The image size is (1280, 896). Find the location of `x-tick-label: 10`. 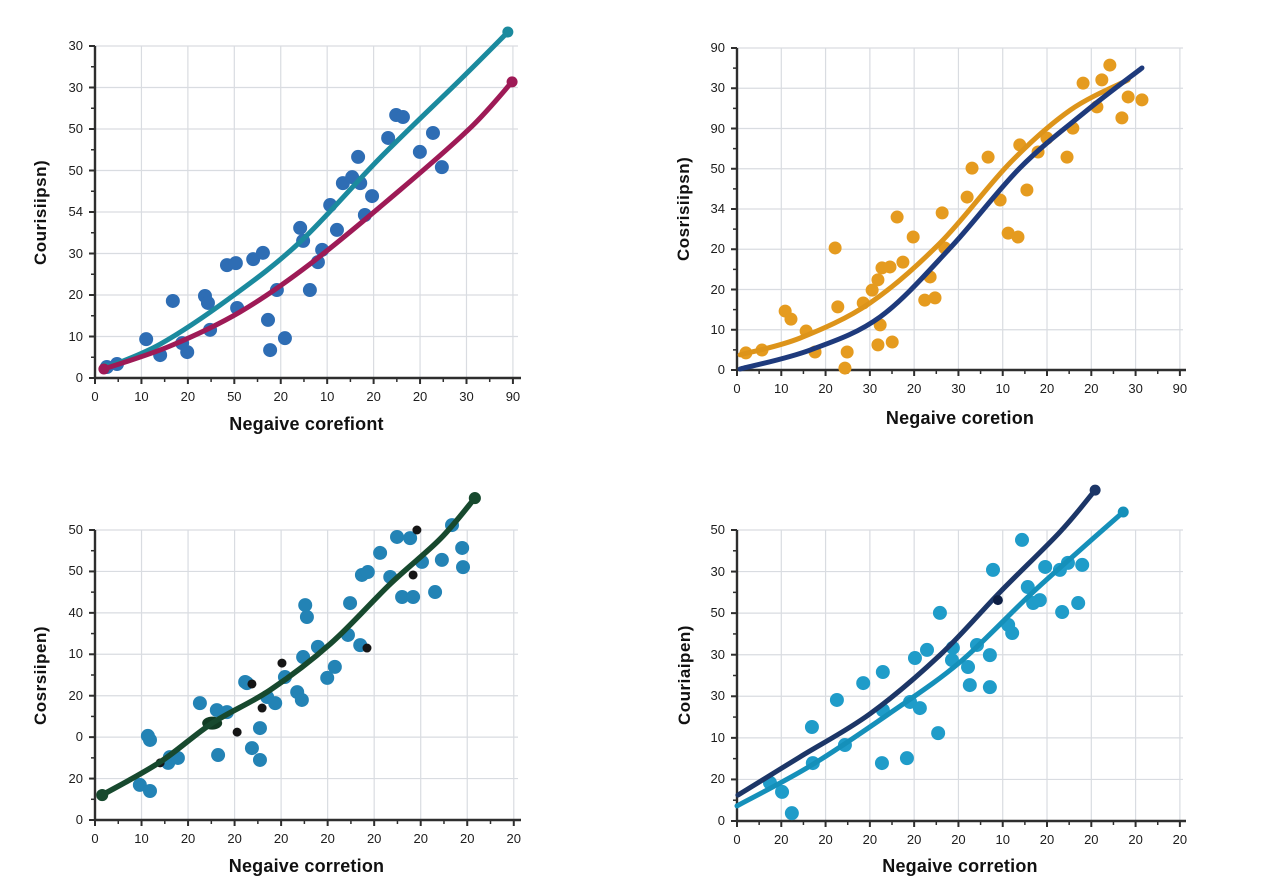

x-tick-label: 10 is located at coordinates (141, 838).